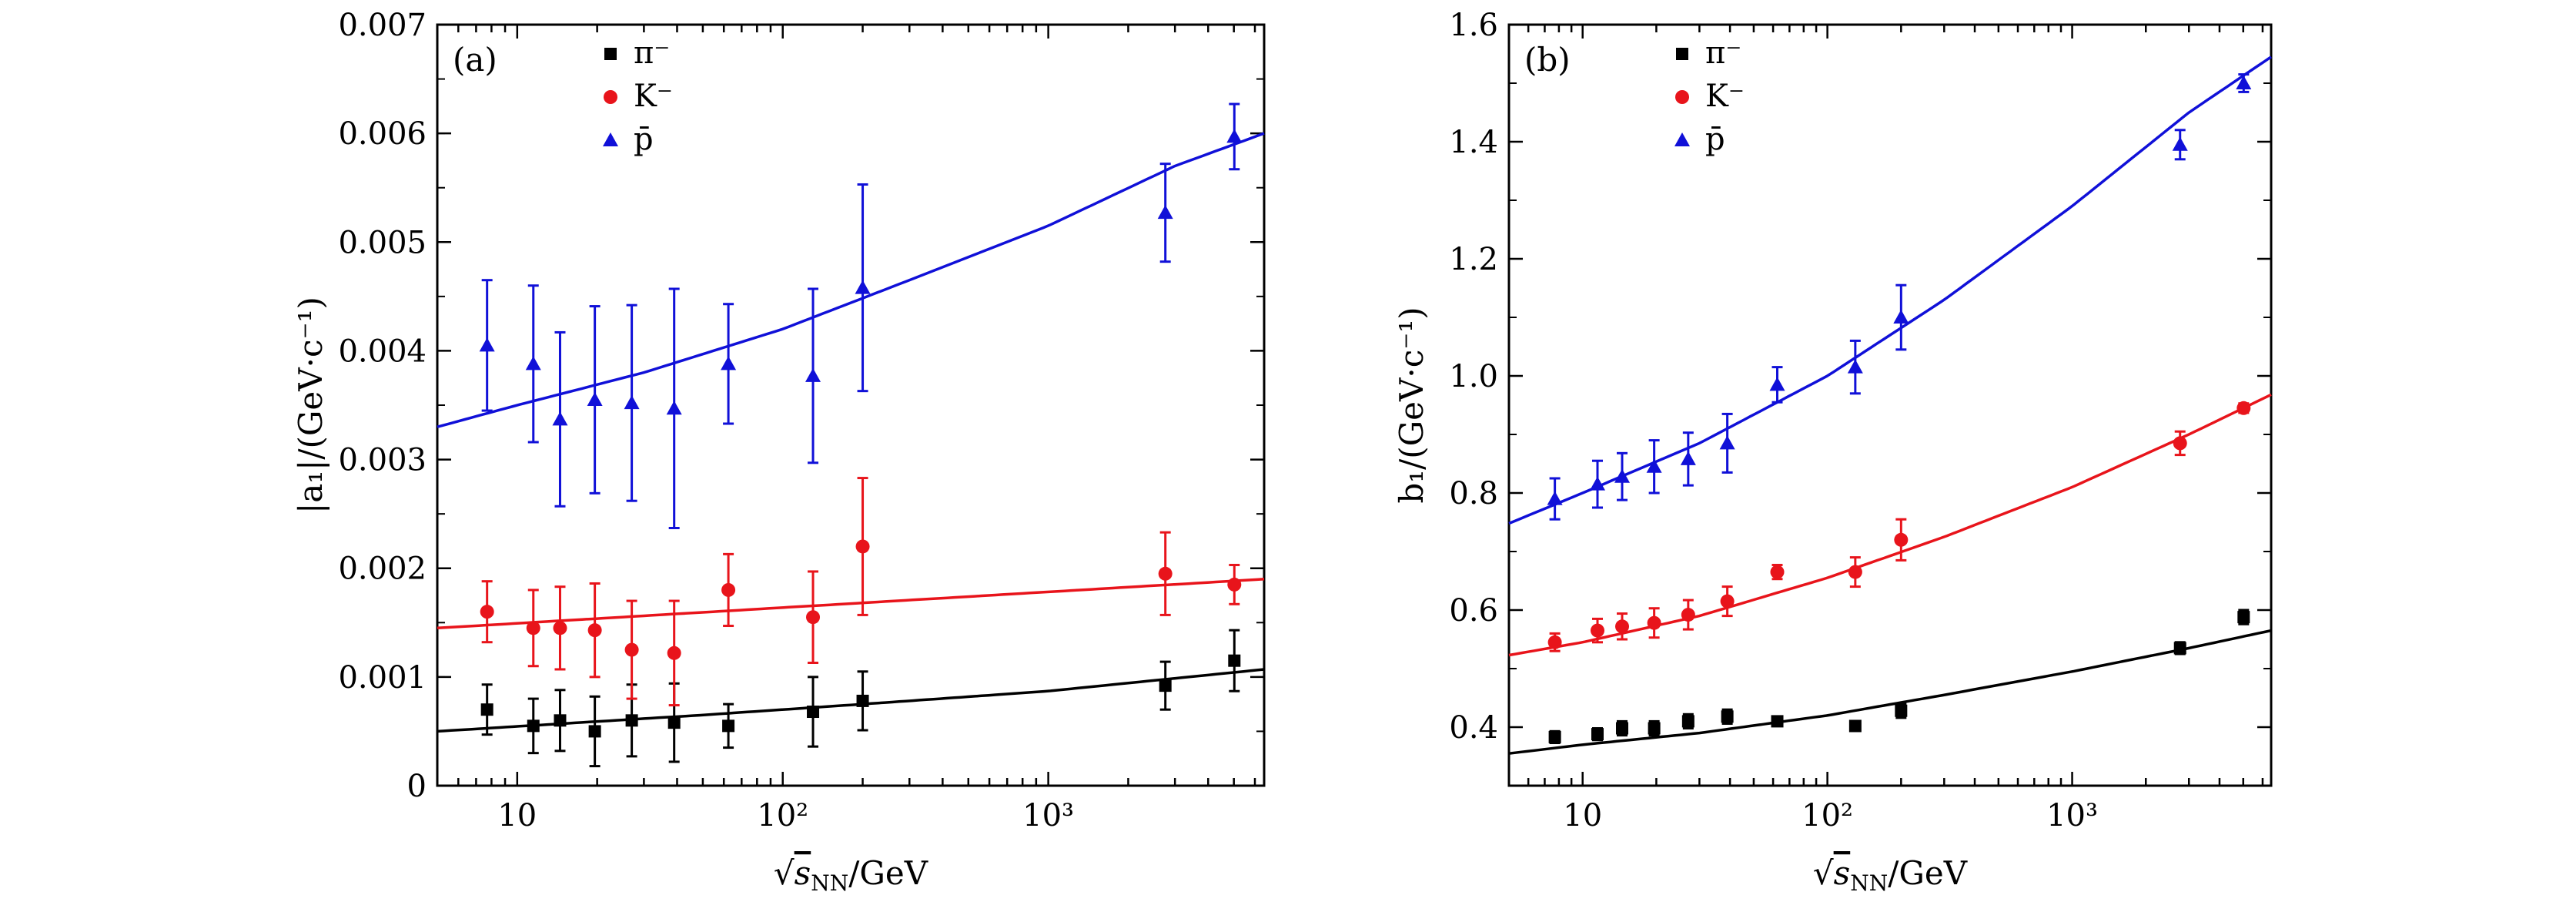 The image size is (2576, 902). I want to click on legend-label: K⁻, so click(1725, 97).